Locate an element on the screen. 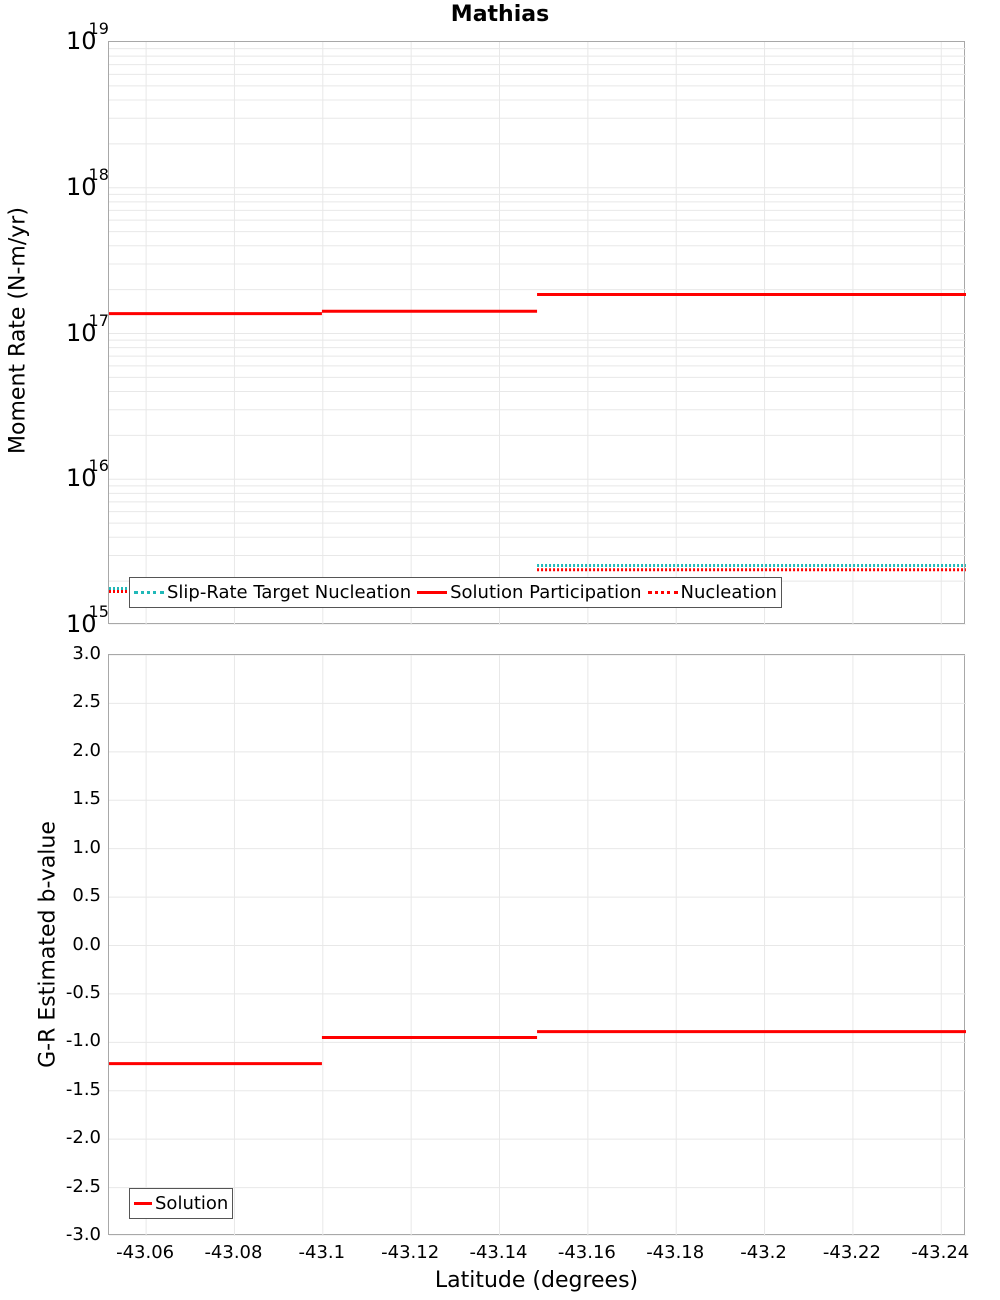 Image resolution: width=1000 pixels, height=1300 pixels. y-tick-label: -2.0 is located at coordinates (83, 1138).